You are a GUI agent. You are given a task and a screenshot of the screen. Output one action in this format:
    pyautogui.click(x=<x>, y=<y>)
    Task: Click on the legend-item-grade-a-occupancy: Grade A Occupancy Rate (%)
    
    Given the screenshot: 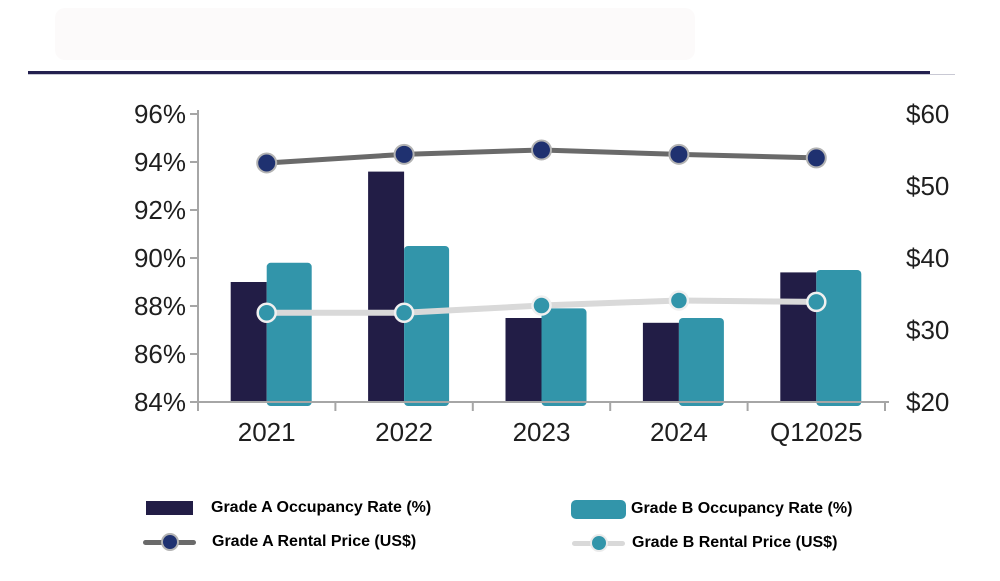 What is the action you would take?
    pyautogui.click(x=288, y=508)
    